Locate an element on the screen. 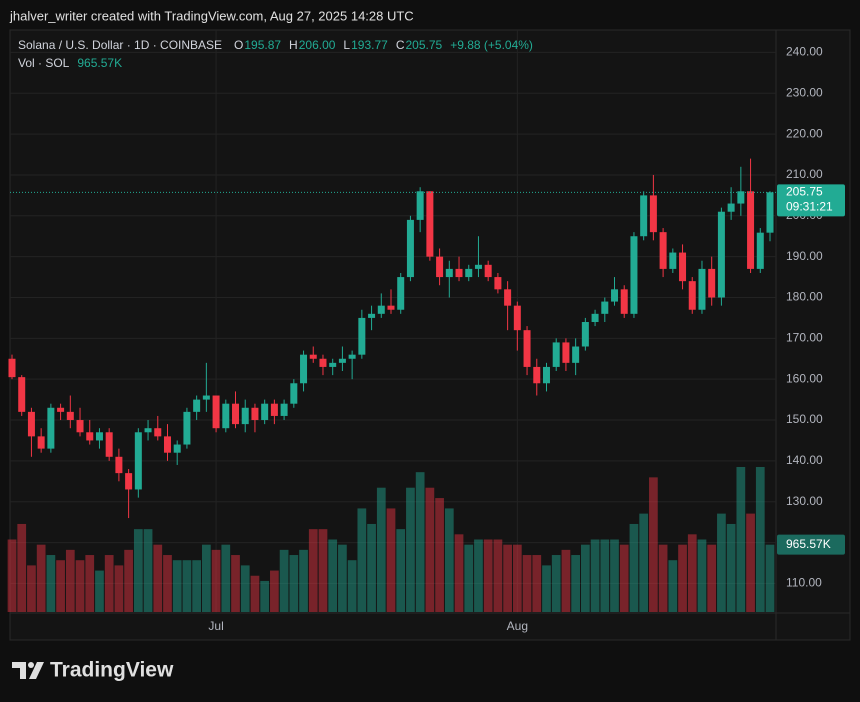 The height and width of the screenshot is (702, 860). legend-value: 193.77 is located at coordinates (369, 45).